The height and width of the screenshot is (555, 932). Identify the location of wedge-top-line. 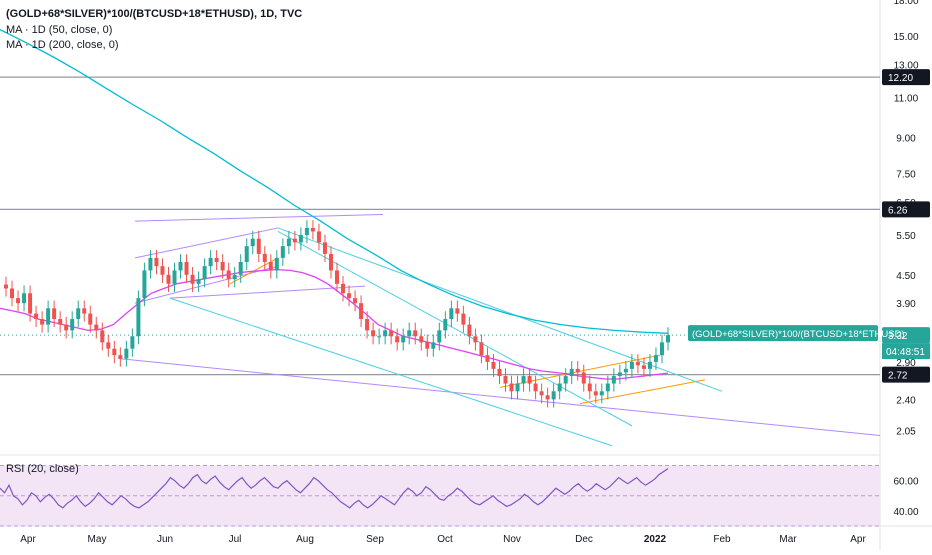
(259, 217).